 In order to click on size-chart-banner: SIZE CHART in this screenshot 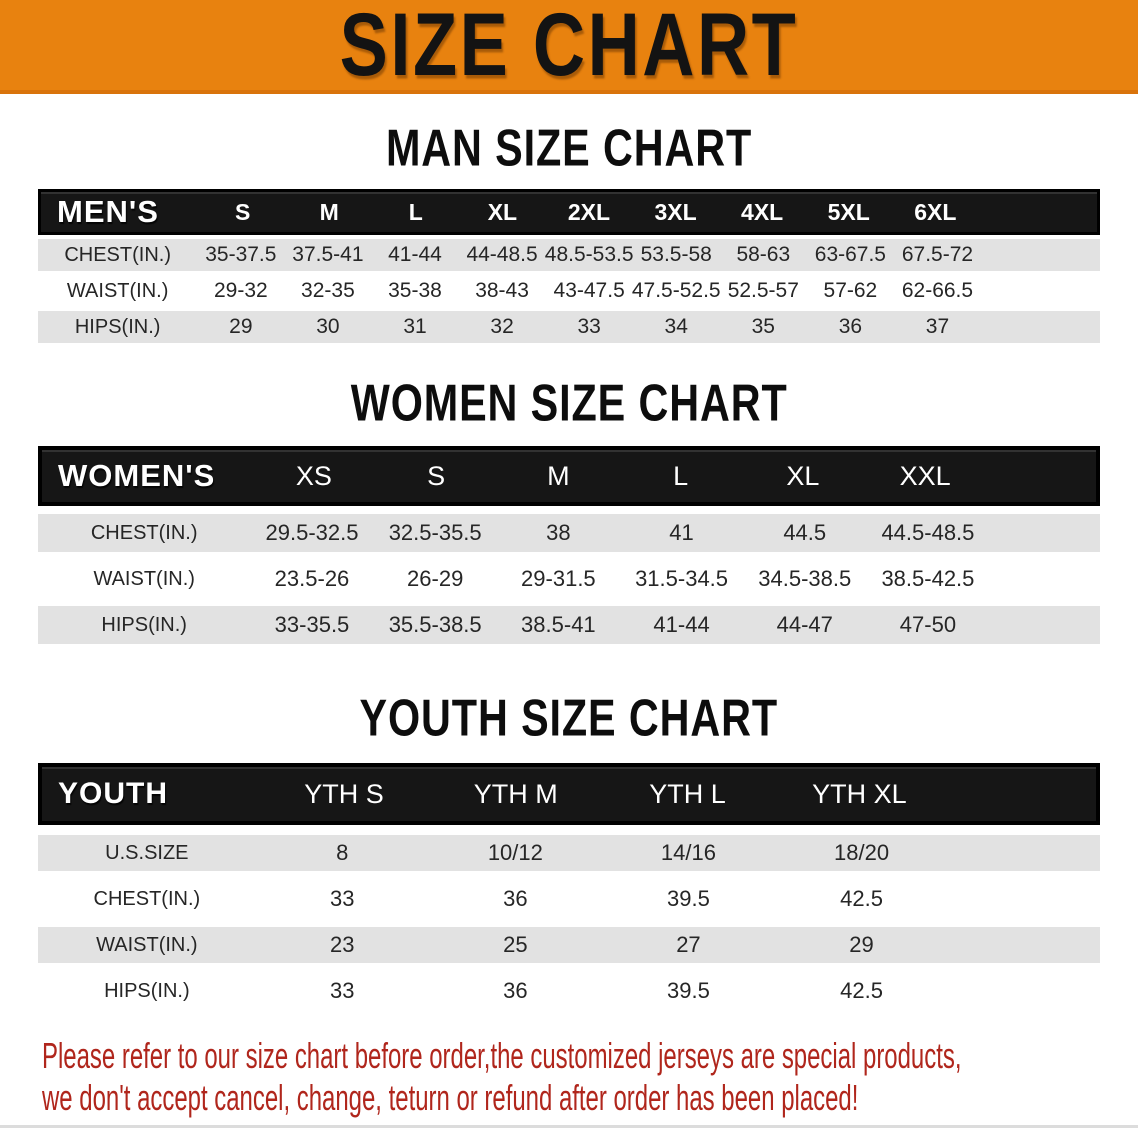, I will do `click(569, 47)`.